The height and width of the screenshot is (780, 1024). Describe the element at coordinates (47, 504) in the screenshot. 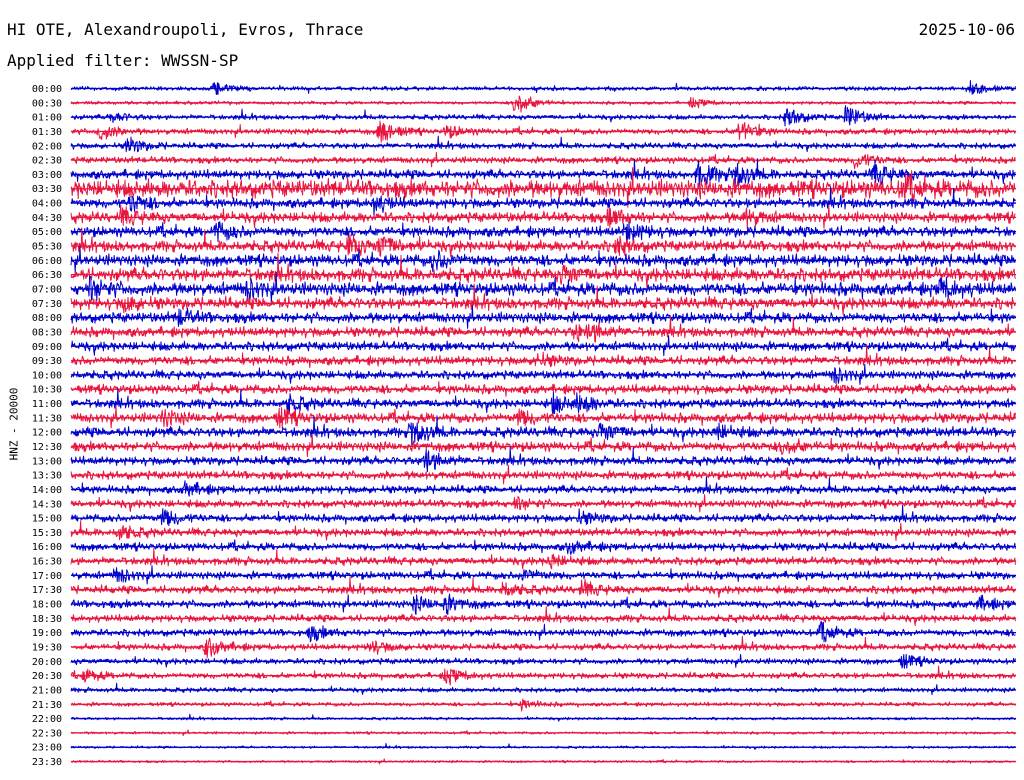

I see `row-tick-label: 14:30` at that location.